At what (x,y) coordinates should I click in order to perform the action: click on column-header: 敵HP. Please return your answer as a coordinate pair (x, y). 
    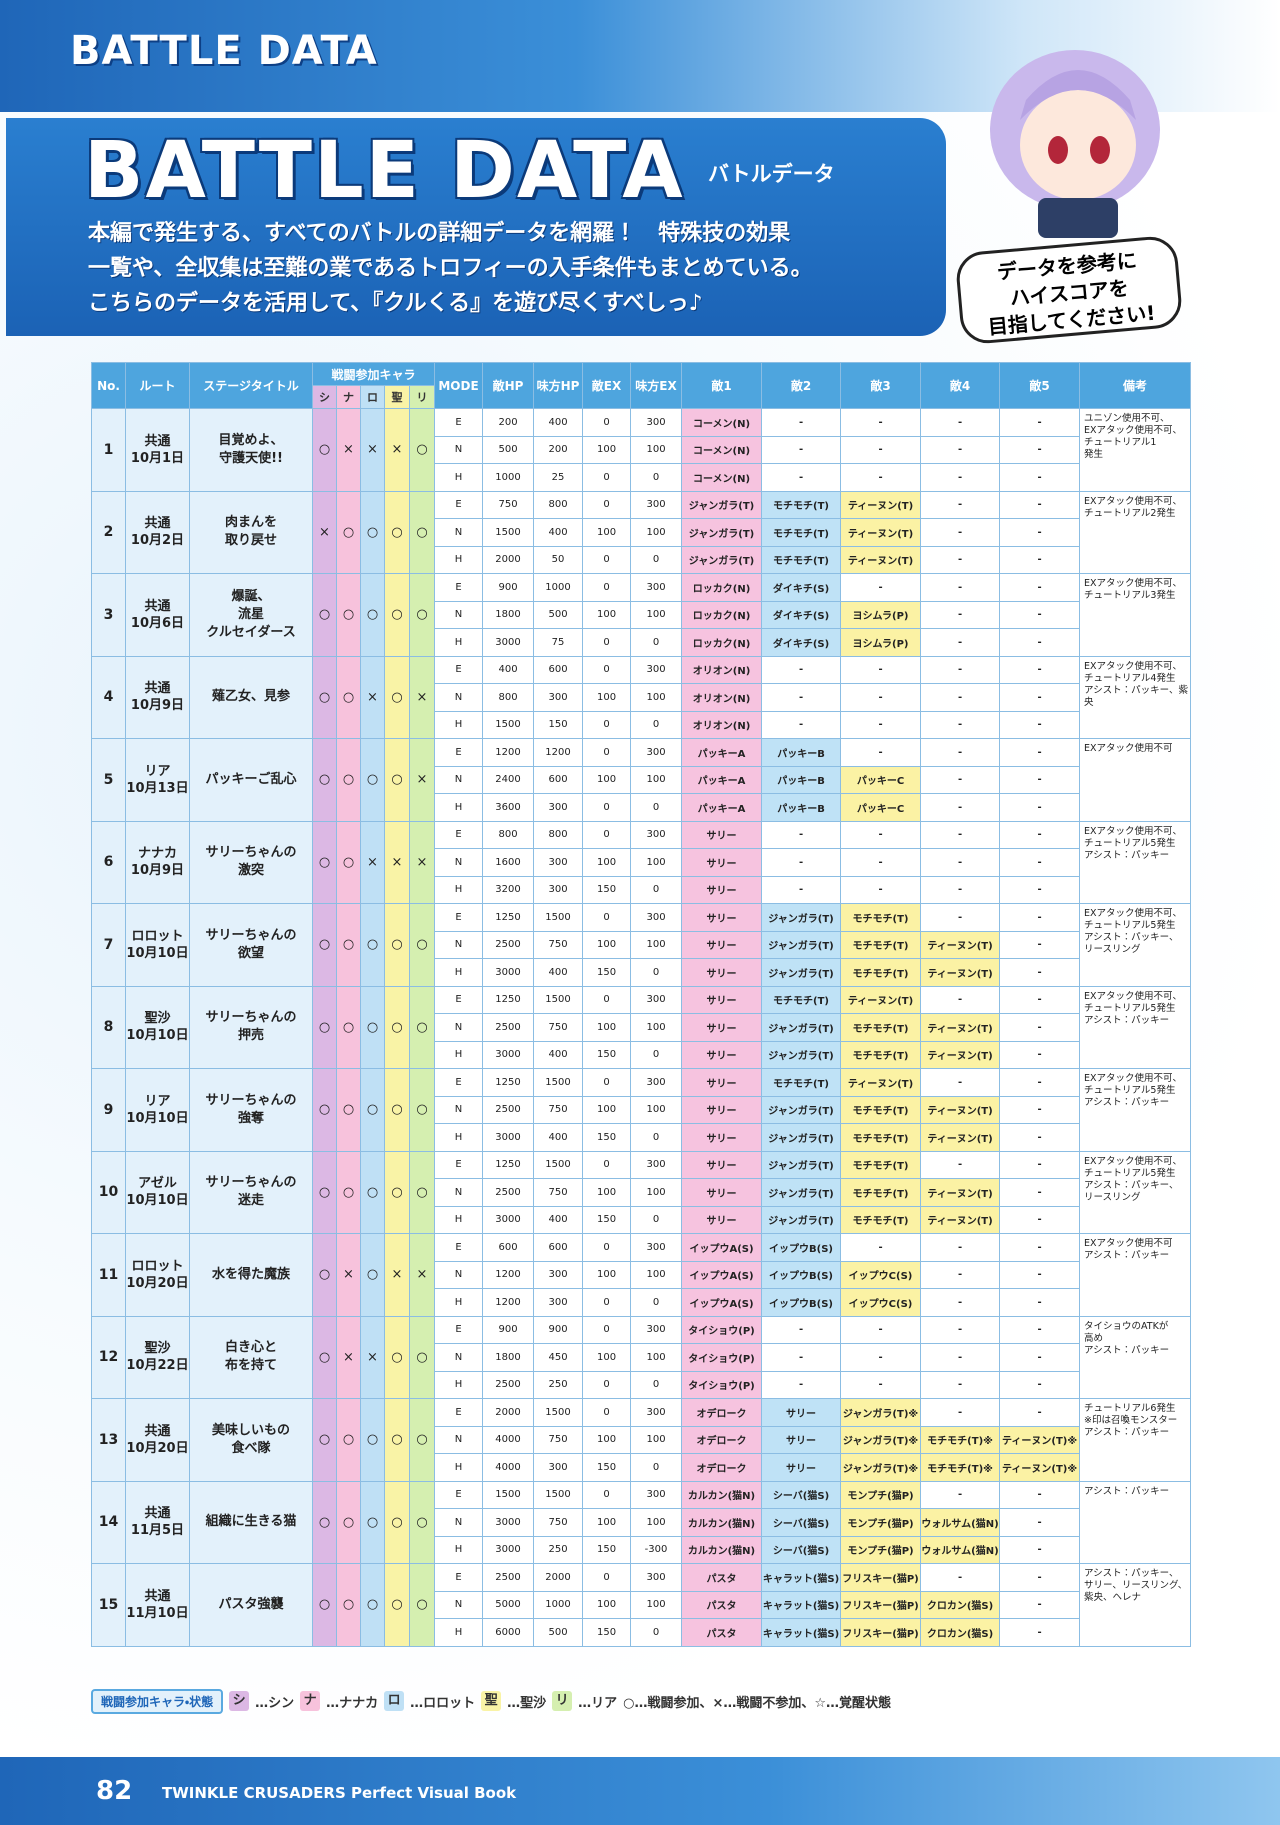
    Looking at the image, I should click on (508, 385).